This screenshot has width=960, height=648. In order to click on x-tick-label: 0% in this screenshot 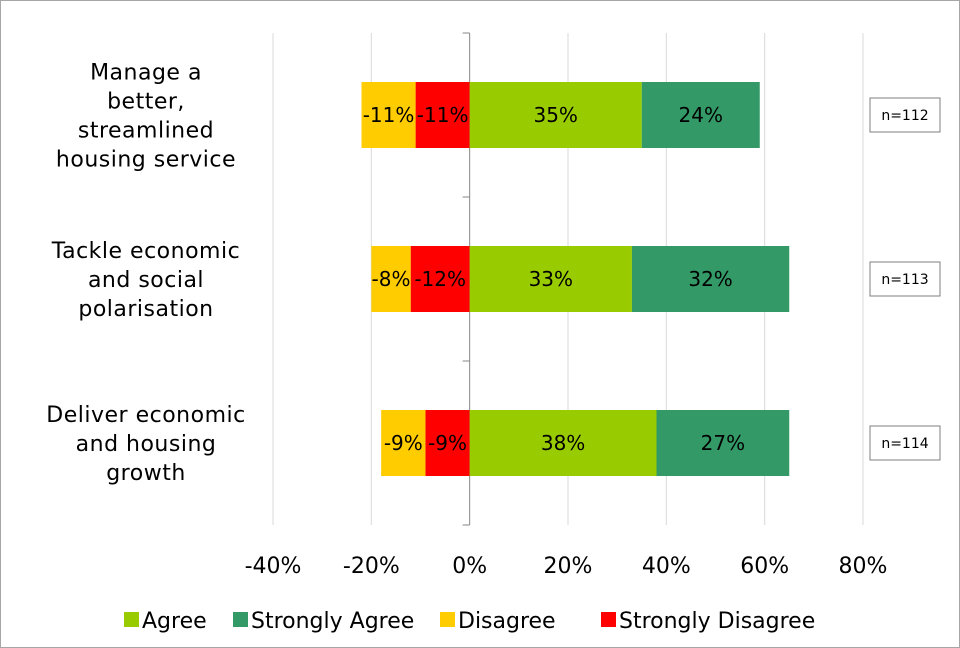, I will do `click(469, 566)`.